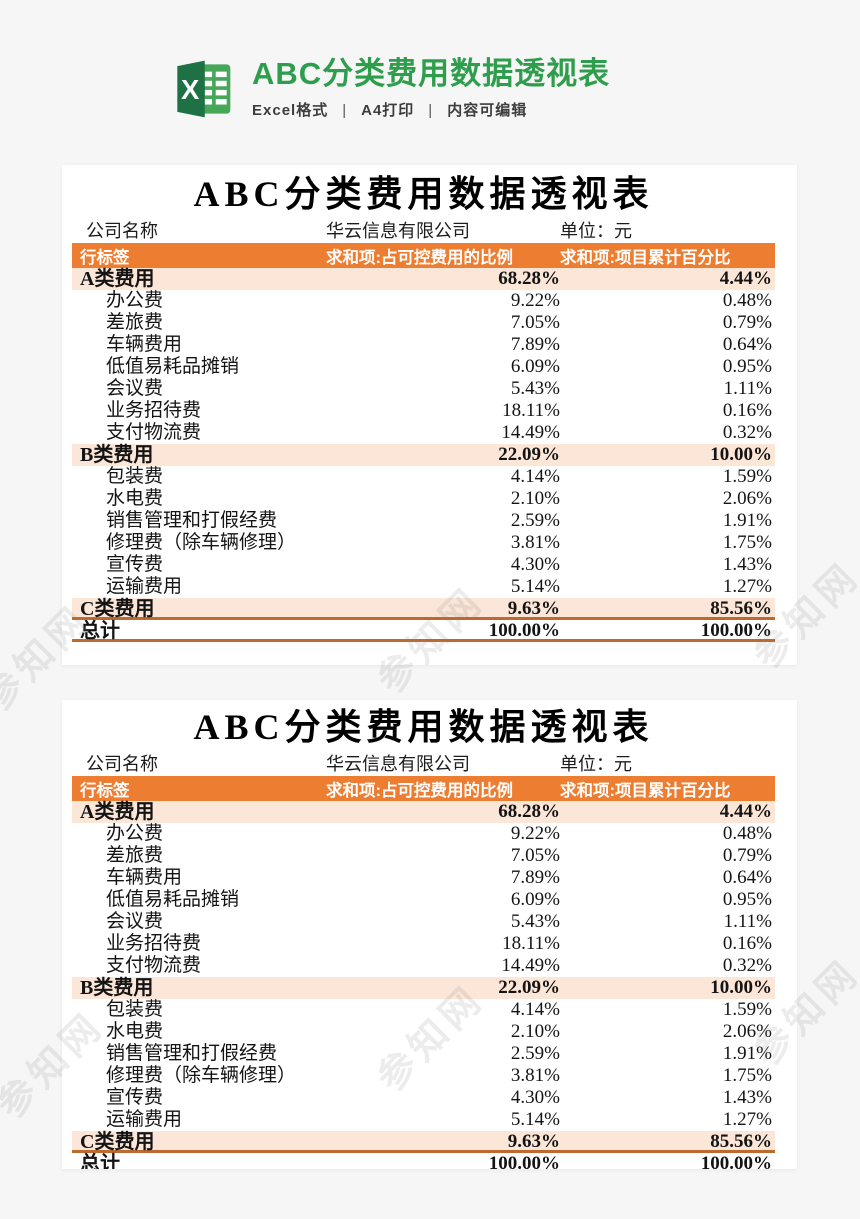 The height and width of the screenshot is (1219, 860). What do you see at coordinates (201, 1075) in the screenshot?
I see `row-label: 修理费（除车辆修理）` at bounding box center [201, 1075].